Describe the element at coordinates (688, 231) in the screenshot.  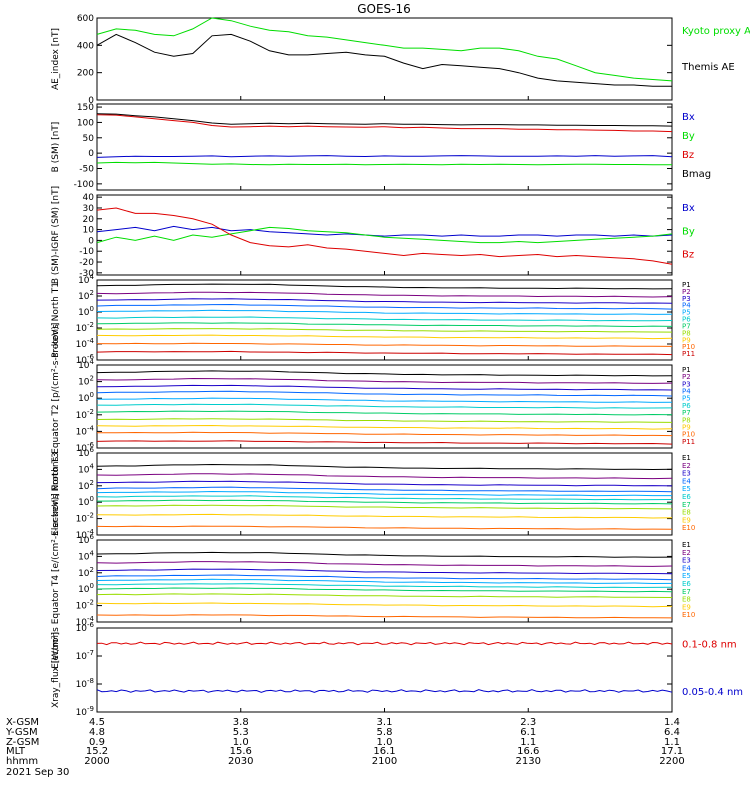
I see `legend-1: By` at that location.